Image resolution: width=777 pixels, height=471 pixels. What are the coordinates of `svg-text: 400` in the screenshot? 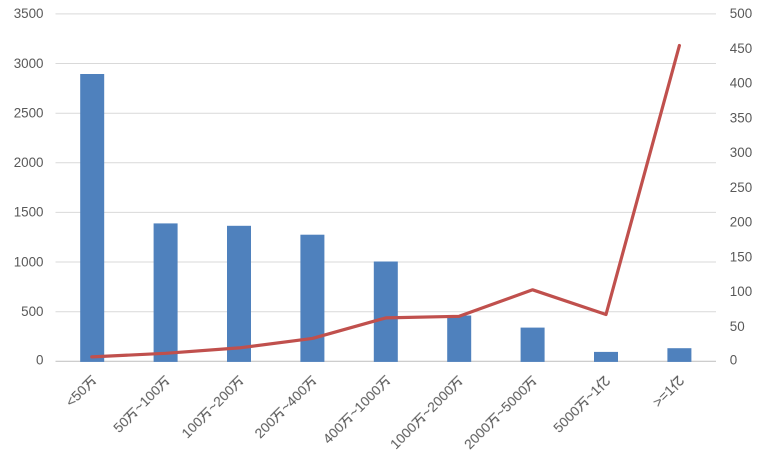 It's located at (741, 83).